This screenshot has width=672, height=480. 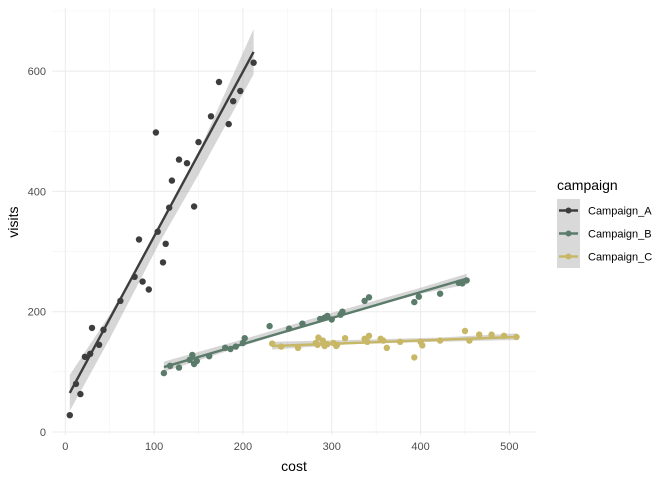 What do you see at coordinates (620, 212) in the screenshot?
I see `legend-label-campaign-a: Campaign_A` at bounding box center [620, 212].